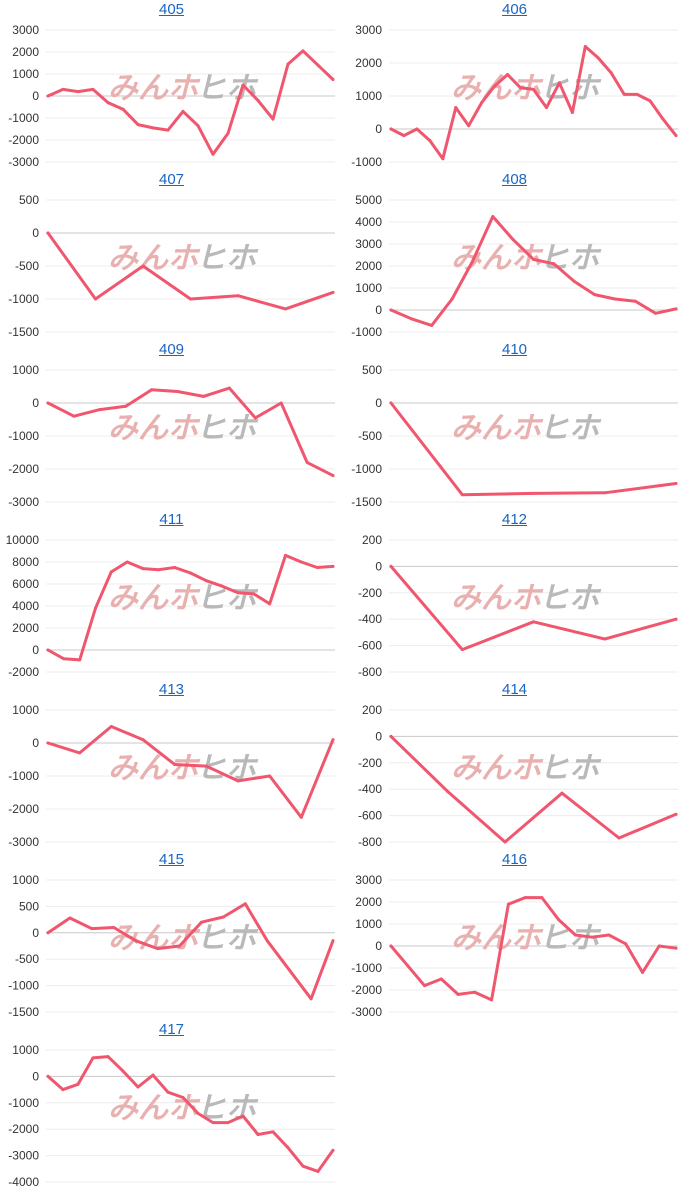 This screenshot has width=686, height=1190. I want to click on y-tick-label: -4000, so click(23, 1182).